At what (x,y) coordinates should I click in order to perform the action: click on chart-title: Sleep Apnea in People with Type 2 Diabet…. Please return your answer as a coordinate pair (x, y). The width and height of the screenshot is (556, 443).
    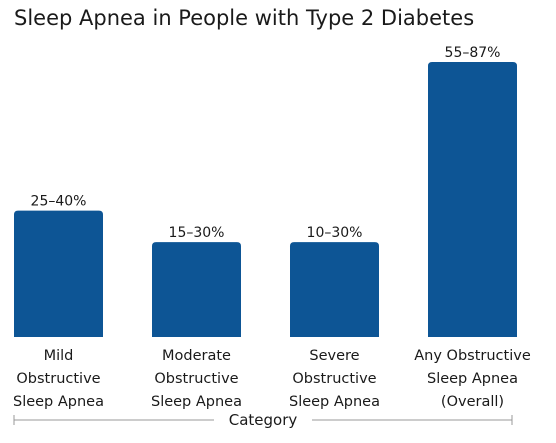
    Looking at the image, I should click on (244, 18).